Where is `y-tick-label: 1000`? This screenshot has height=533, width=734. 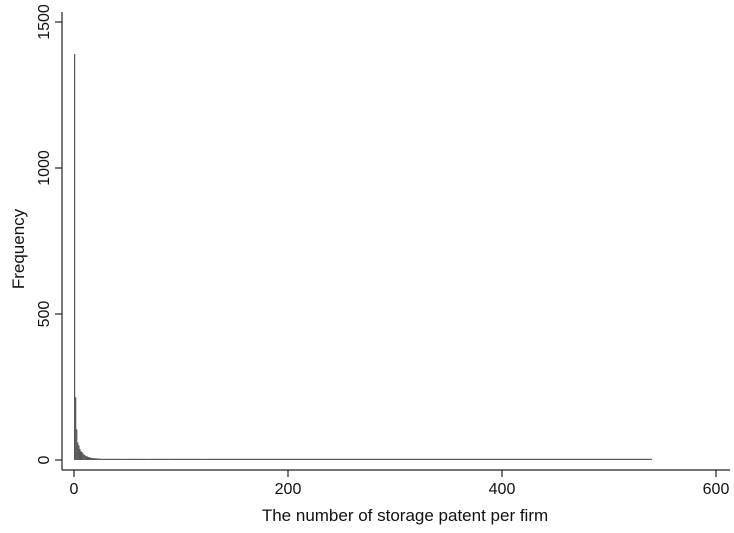 y-tick-label: 1000 is located at coordinates (44, 168).